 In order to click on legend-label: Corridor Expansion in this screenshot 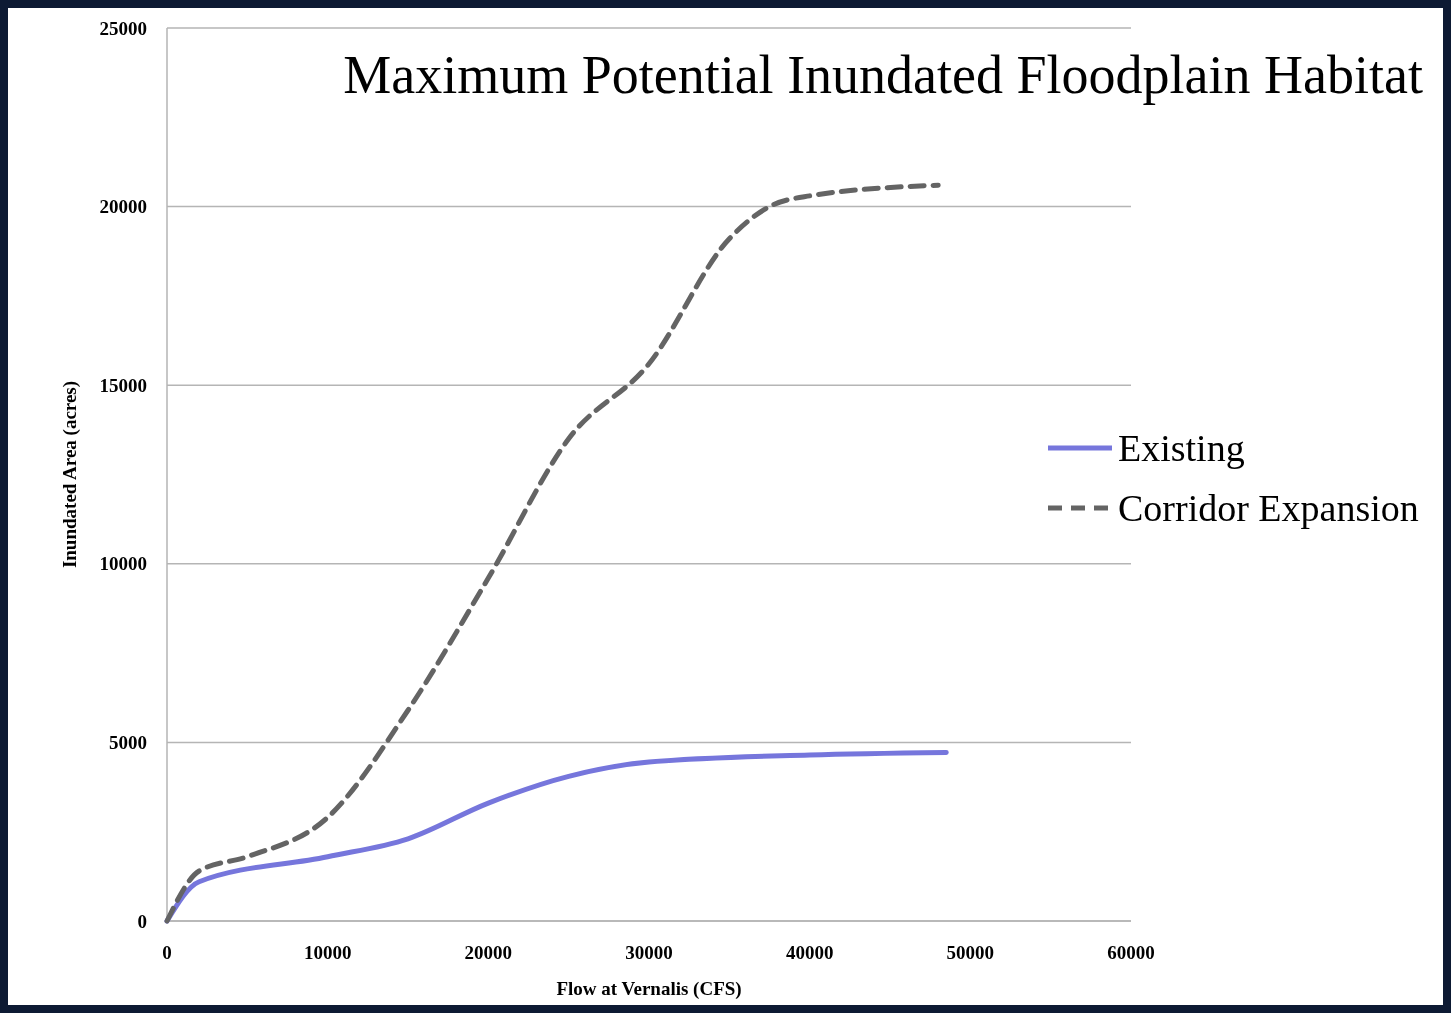, I will do `click(1268, 508)`.